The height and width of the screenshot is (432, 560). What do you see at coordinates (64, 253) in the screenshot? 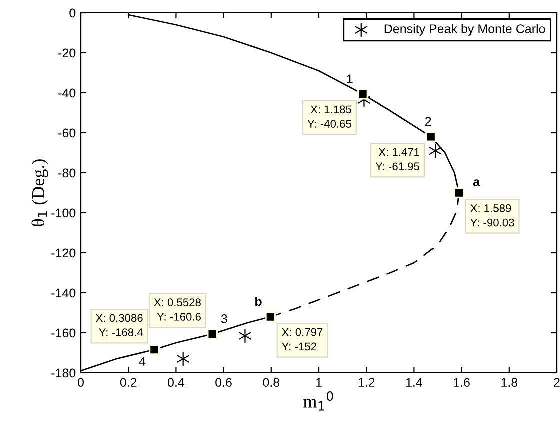
I see `y-tick-label: -120` at bounding box center [64, 253].